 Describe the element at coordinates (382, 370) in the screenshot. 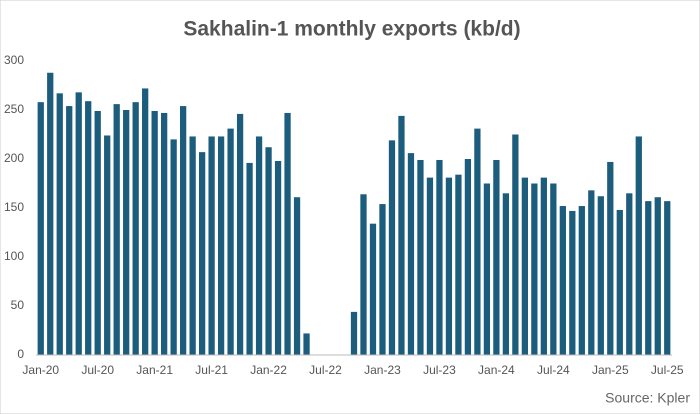

I see `x-tick-label: Jan-23` at that location.